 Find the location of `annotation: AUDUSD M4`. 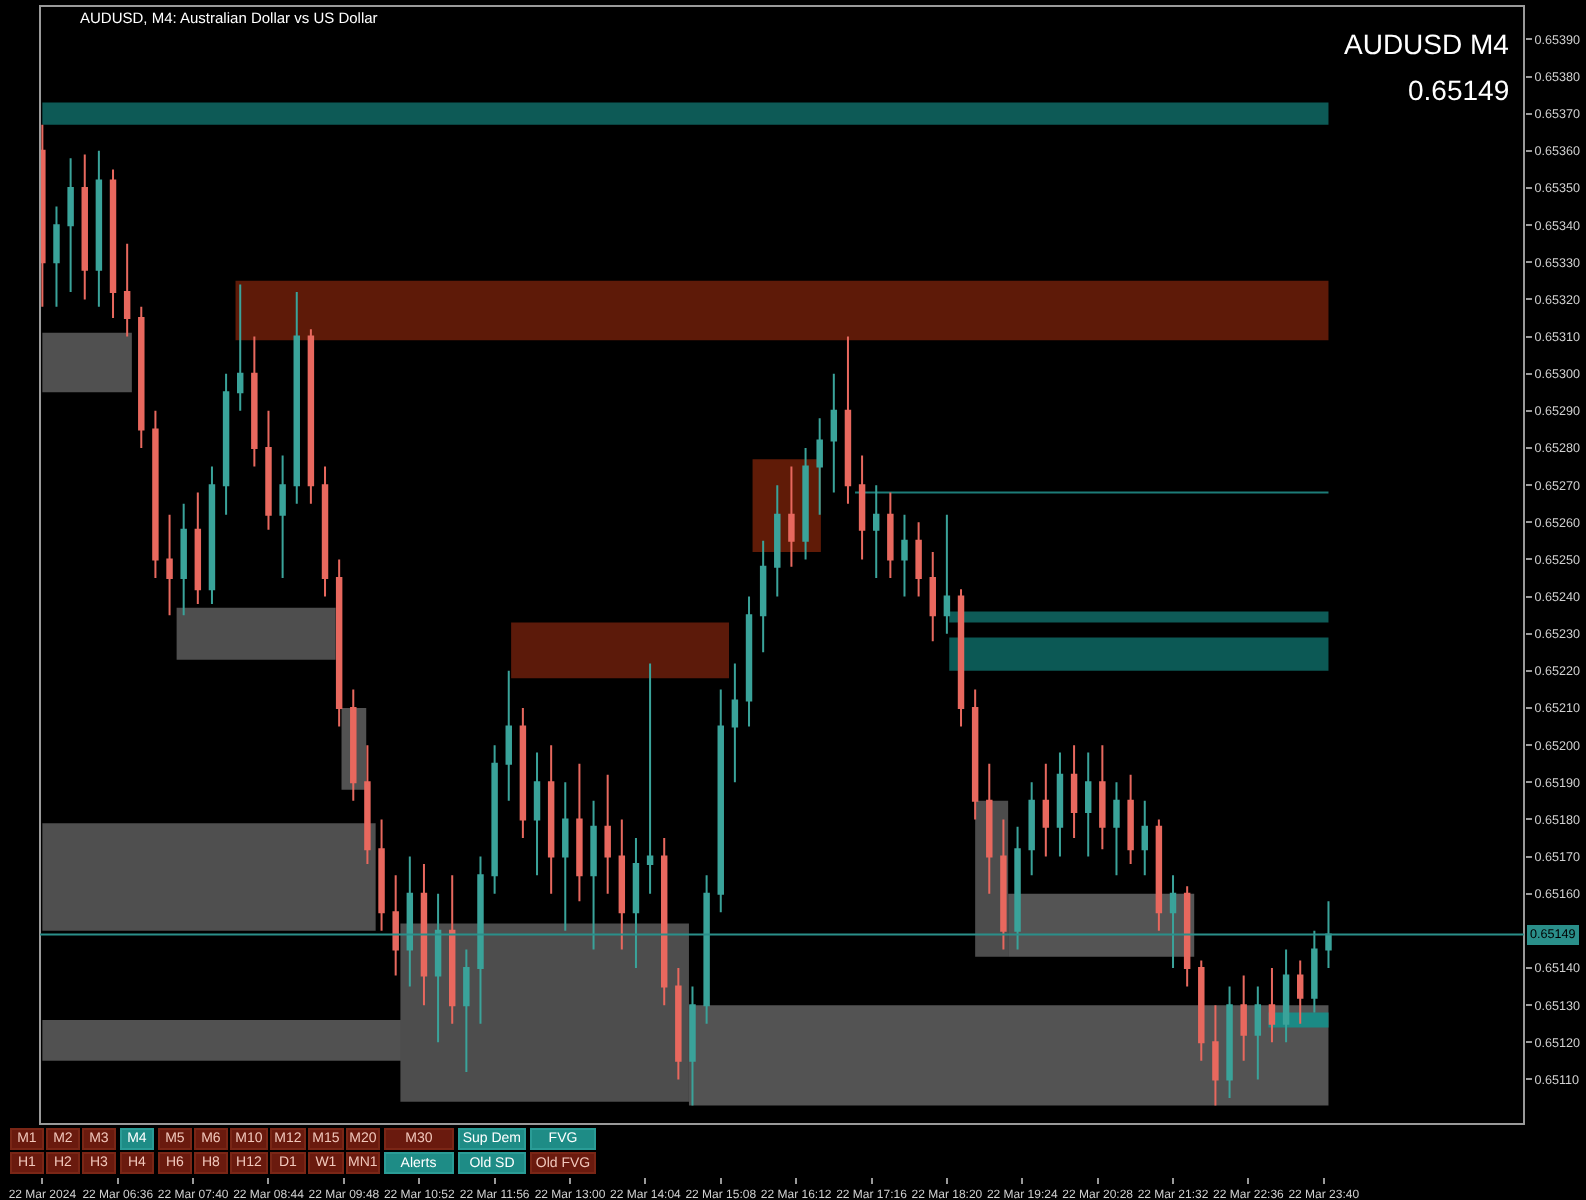

annotation: AUDUSD M4 is located at coordinates (1427, 44).